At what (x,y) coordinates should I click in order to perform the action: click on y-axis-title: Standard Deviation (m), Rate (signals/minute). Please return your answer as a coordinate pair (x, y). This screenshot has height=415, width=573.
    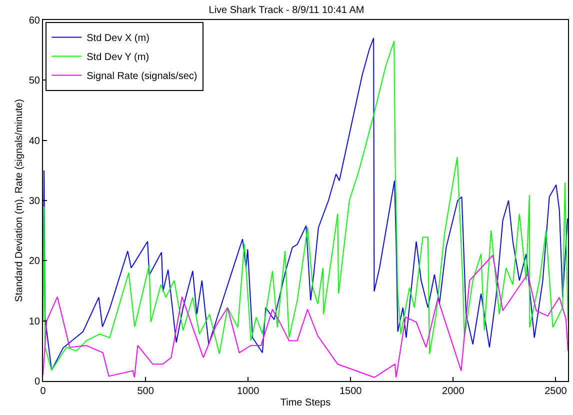
    Looking at the image, I should click on (19, 200).